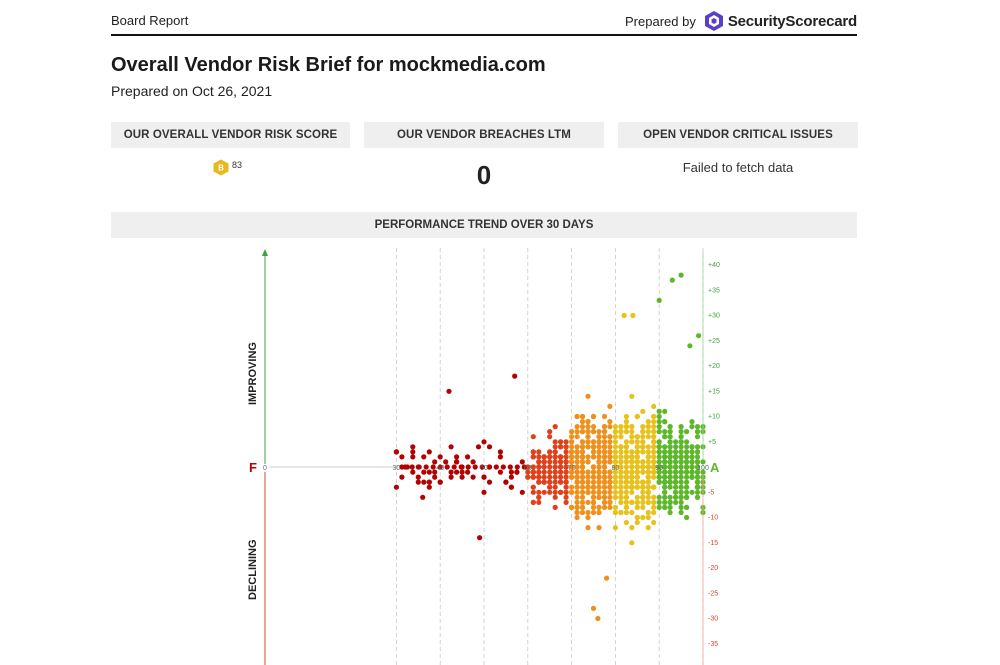  I want to click on score-number: 83, so click(237, 165).